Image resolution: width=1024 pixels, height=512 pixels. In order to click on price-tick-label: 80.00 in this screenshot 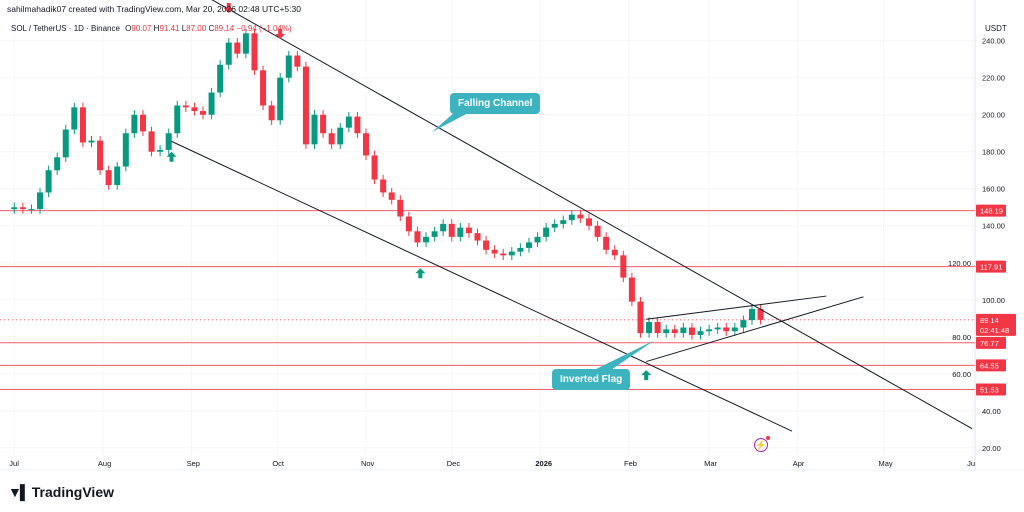, I will do `click(961, 337)`.